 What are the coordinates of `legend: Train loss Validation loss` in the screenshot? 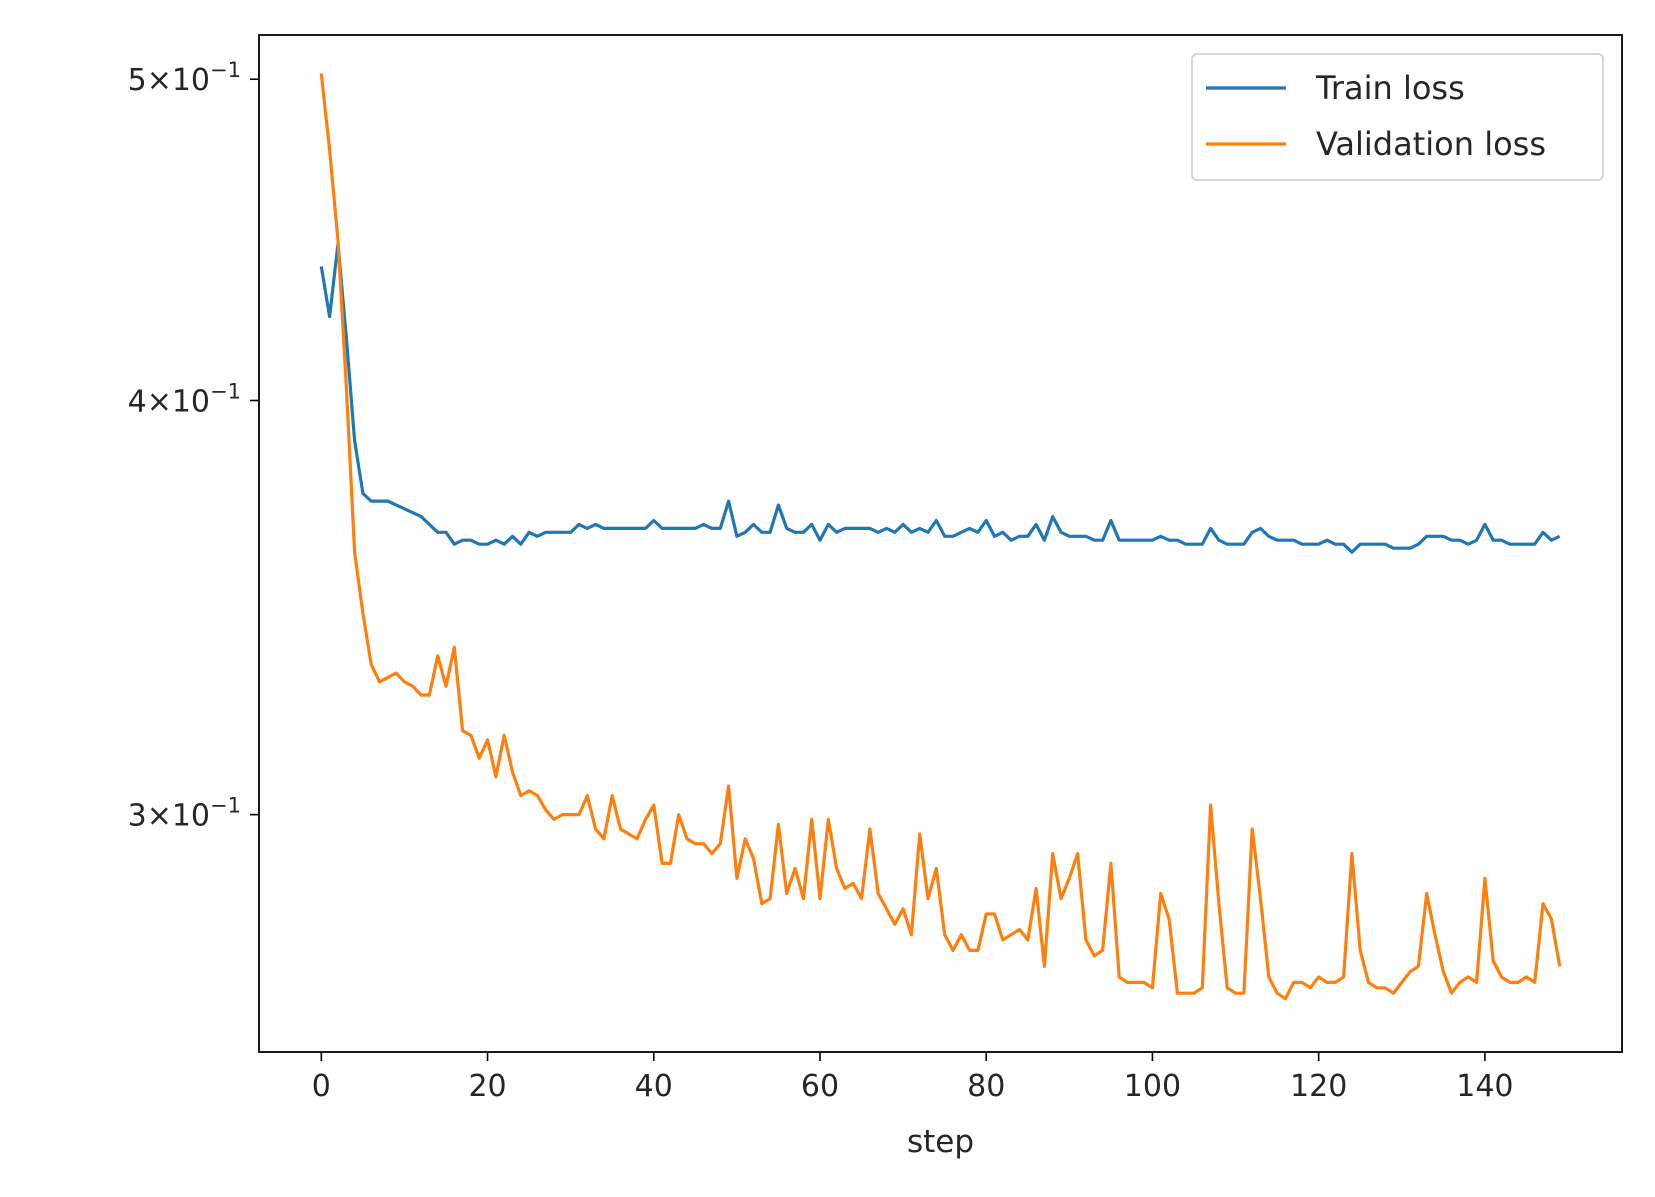 It's located at (1397, 117).